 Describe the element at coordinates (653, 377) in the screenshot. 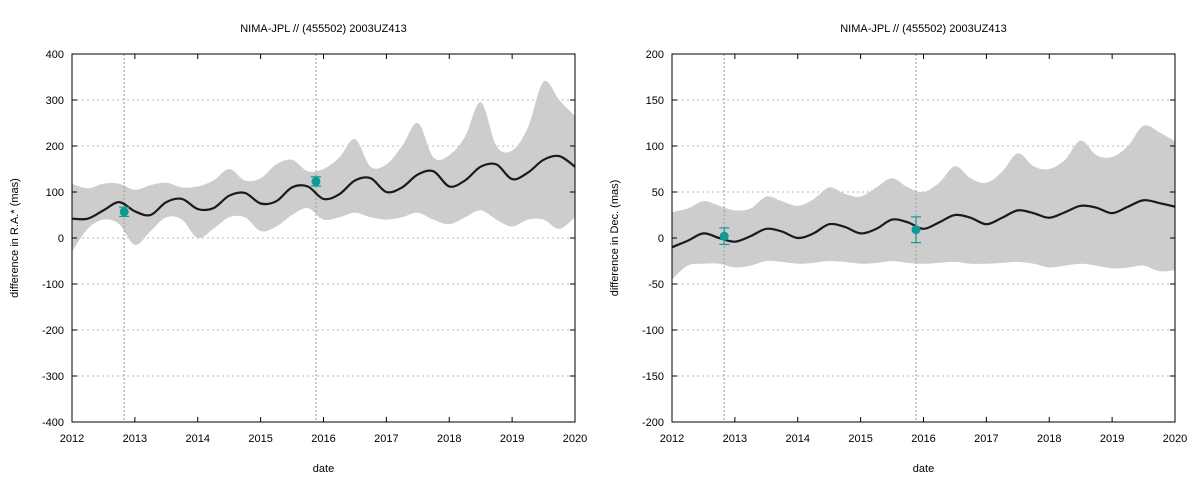

I see `y-tick-label-1: -150` at that location.